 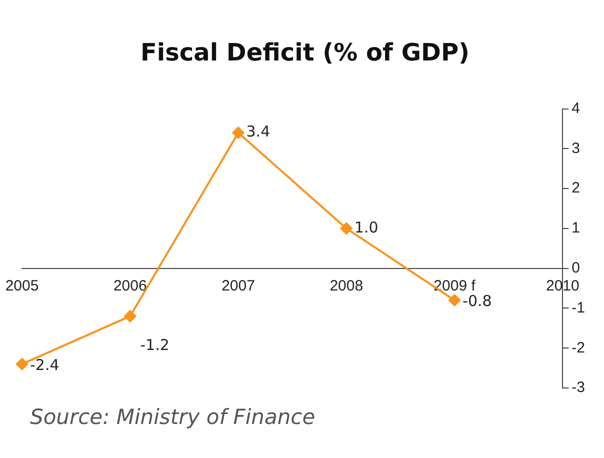 What do you see at coordinates (258, 131) in the screenshot?
I see `data-label: 3.4` at bounding box center [258, 131].